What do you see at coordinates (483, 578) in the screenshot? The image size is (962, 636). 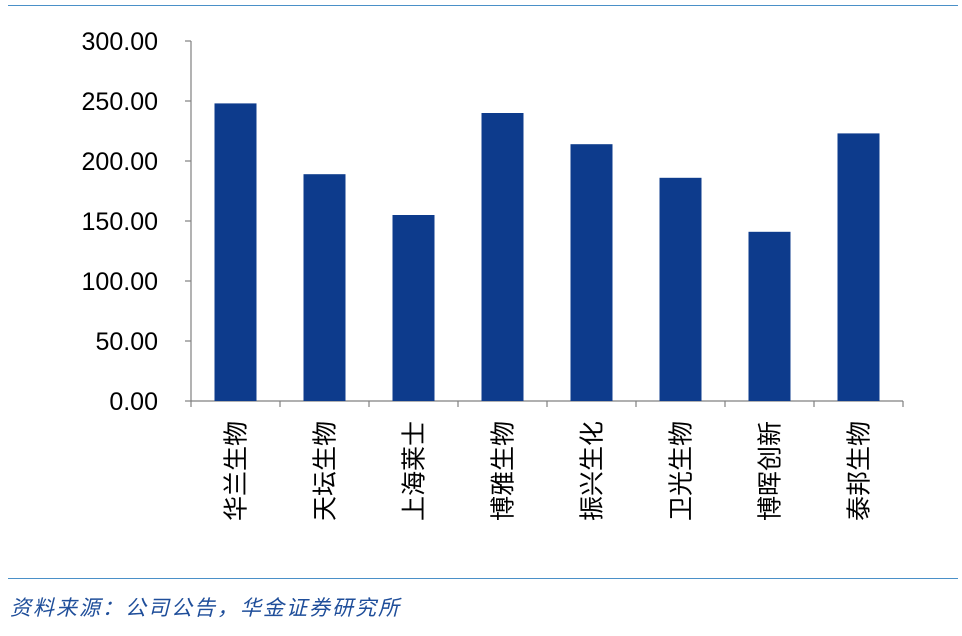 I see `bottom-rule` at bounding box center [483, 578].